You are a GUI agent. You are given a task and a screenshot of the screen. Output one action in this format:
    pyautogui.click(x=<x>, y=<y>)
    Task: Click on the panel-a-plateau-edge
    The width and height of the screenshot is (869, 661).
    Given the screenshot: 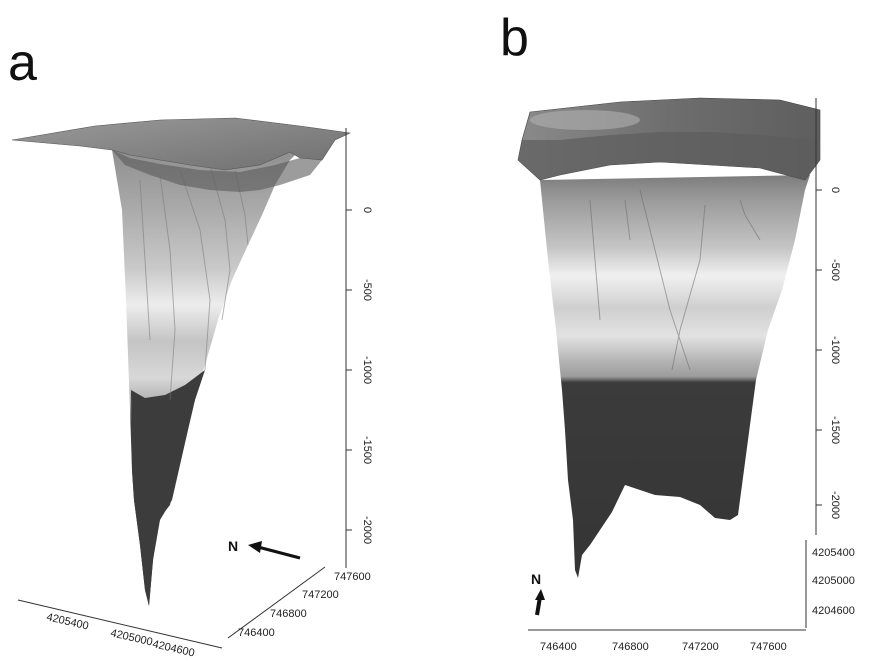 What is the action you would take?
    pyautogui.click(x=217, y=171)
    